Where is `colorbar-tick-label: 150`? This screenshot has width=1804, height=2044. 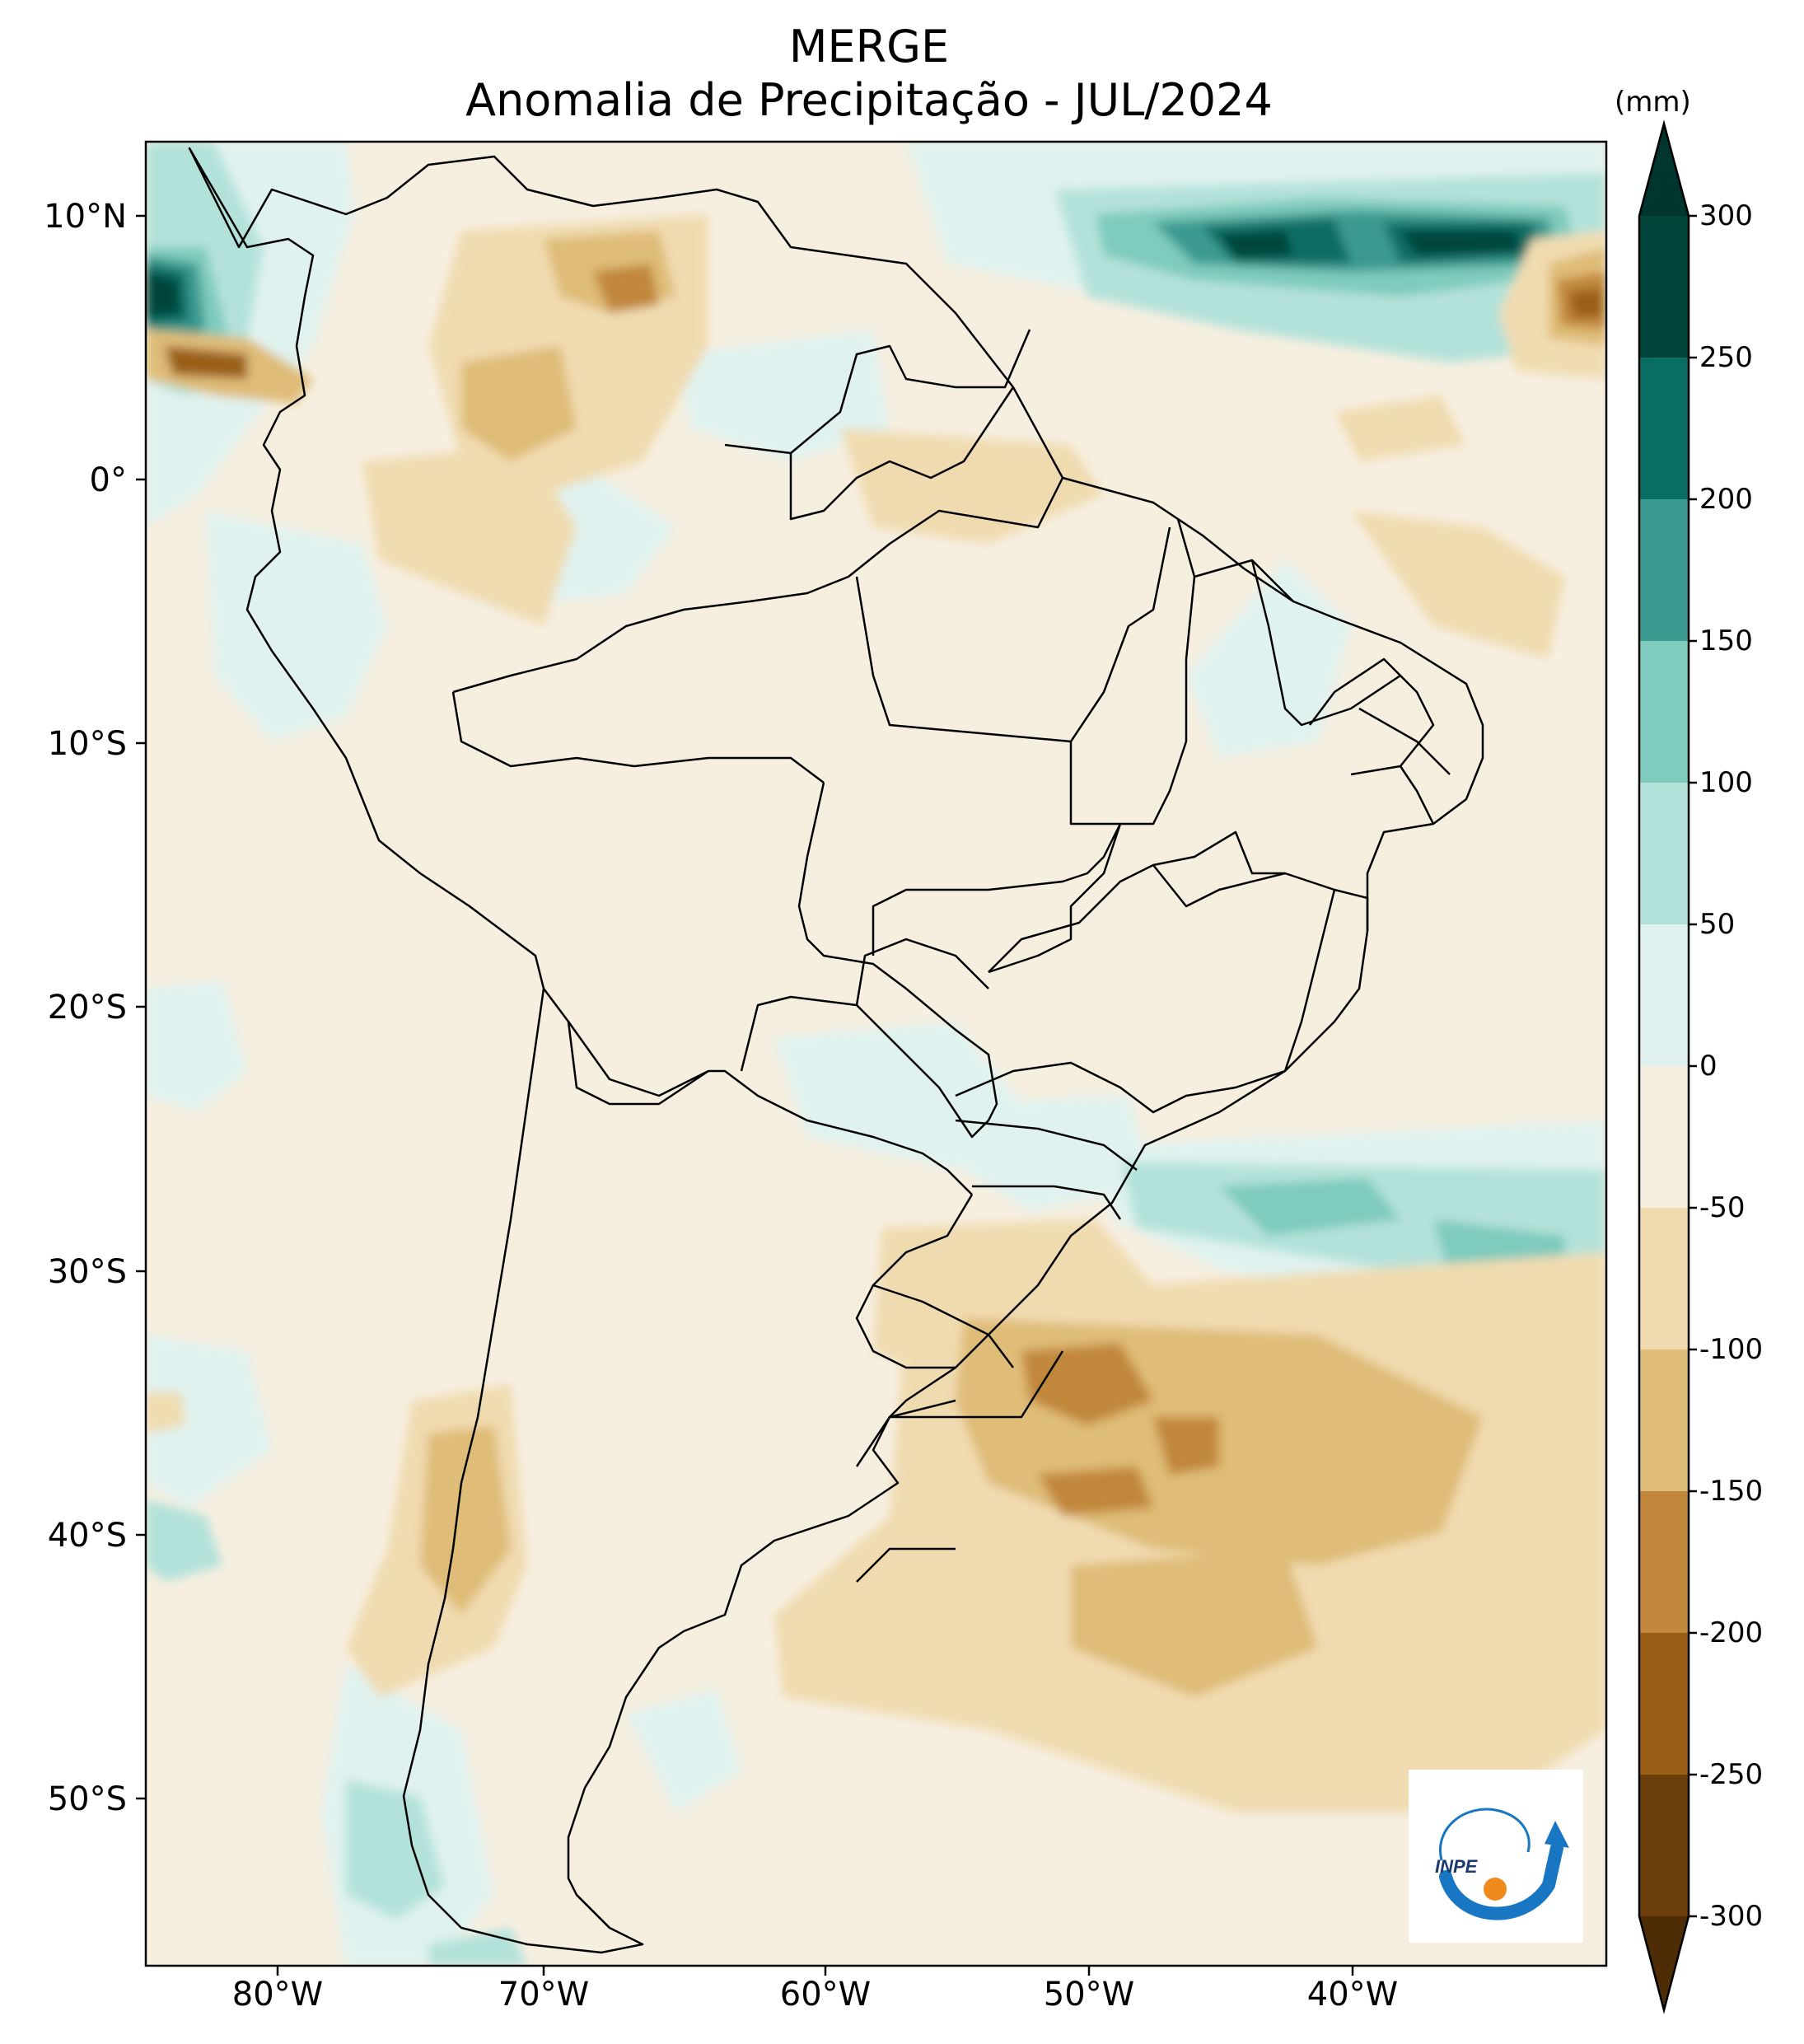 colorbar-tick-label: 150 is located at coordinates (1726, 640).